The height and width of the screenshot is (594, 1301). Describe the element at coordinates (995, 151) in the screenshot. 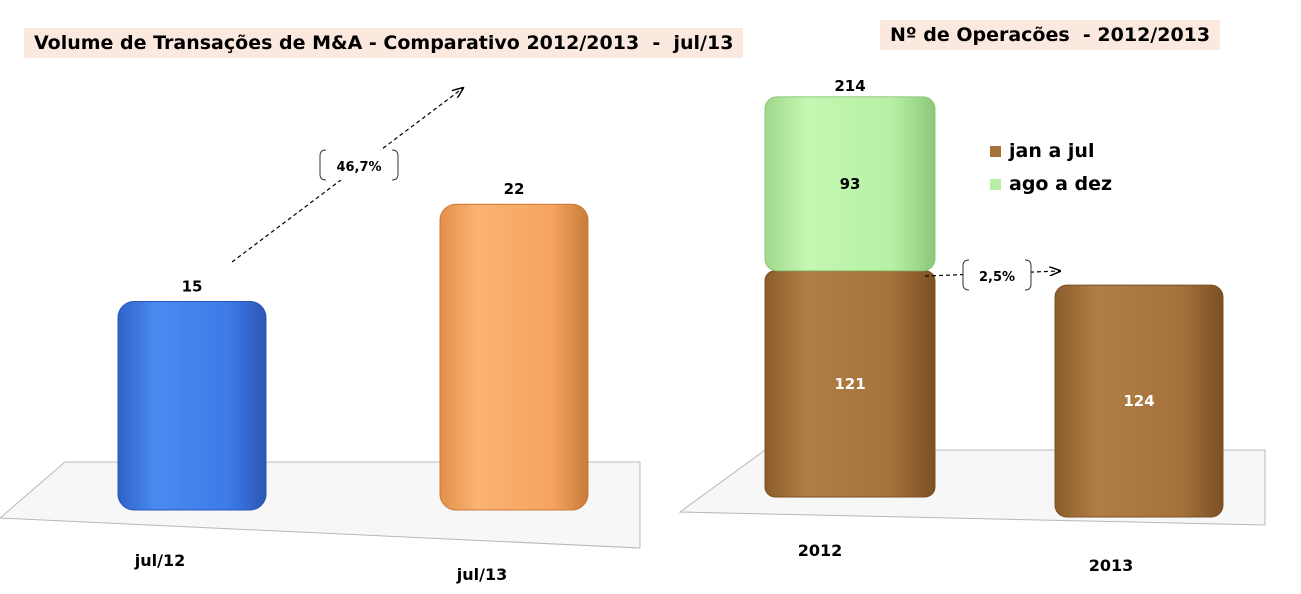

I see `legend-swatch-jan-a-jul` at that location.